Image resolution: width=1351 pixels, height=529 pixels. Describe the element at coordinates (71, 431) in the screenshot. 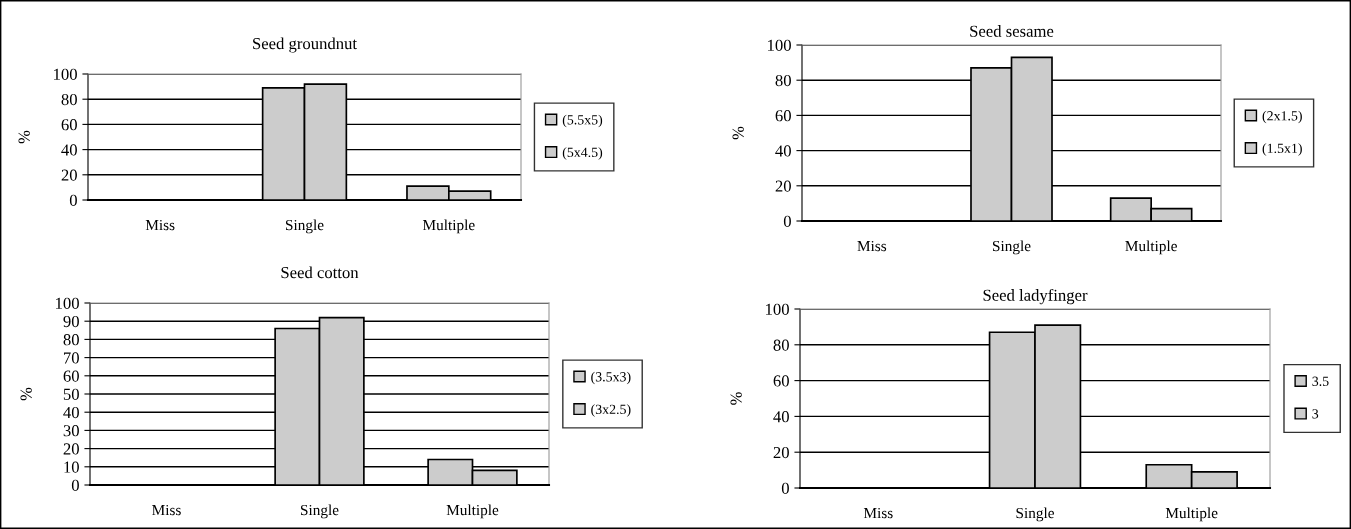

I see `y-tick-label: 30` at that location.